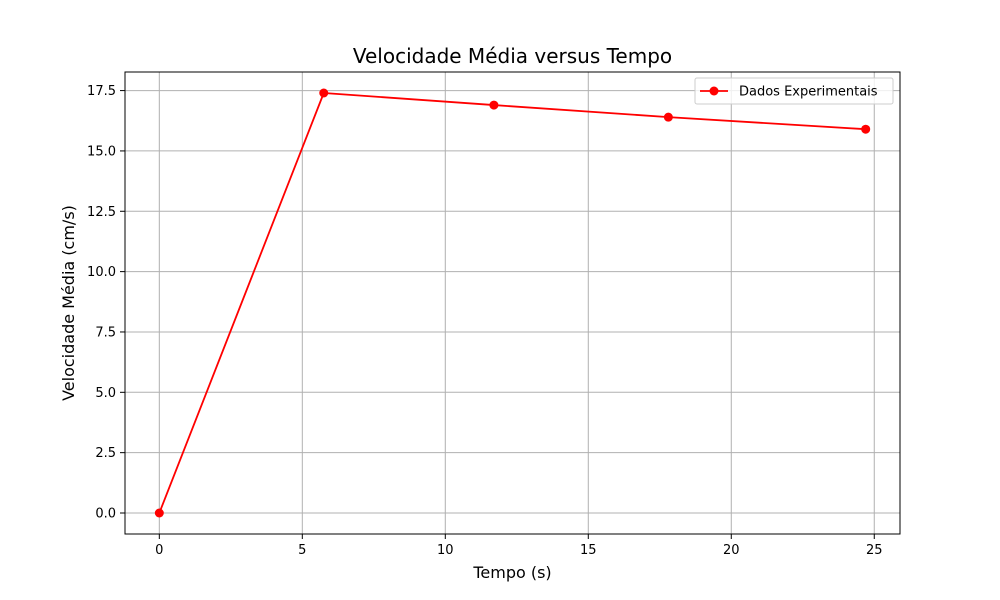 The image size is (1000, 600). Describe the element at coordinates (874, 550) in the screenshot. I see `x-tick-label: 25` at that location.